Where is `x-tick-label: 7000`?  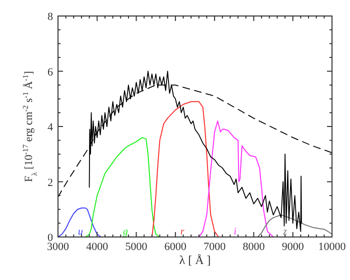 x-tick-label: 7000 is located at coordinates (215, 247).